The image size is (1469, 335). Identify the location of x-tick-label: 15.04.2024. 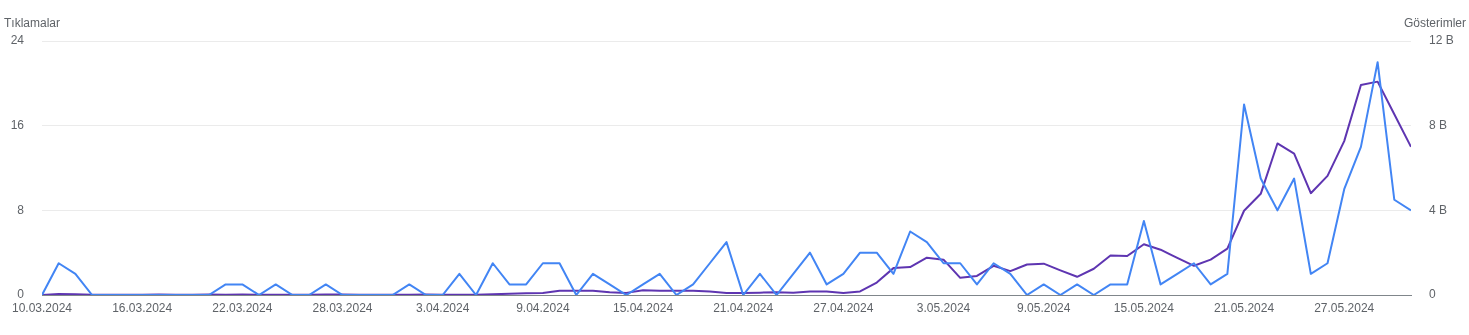
(643, 307).